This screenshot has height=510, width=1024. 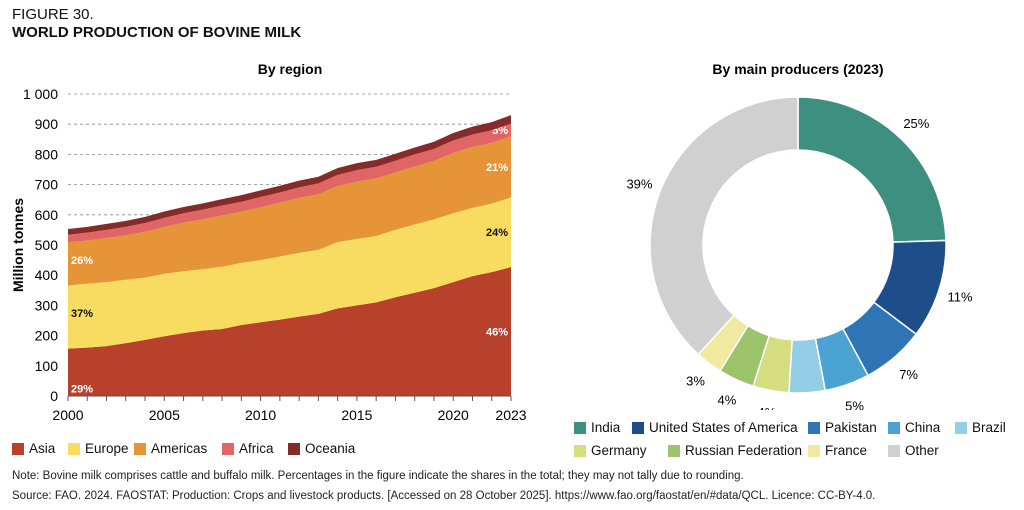 What do you see at coordinates (797, 69) in the screenshot?
I see `donut-title: By main producers (2023)` at bounding box center [797, 69].